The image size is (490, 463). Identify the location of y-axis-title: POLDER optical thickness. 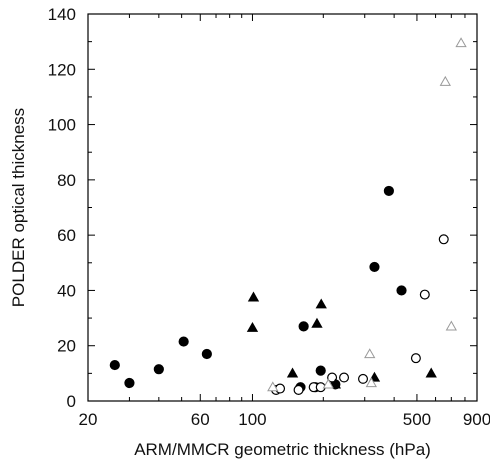
(18, 207).